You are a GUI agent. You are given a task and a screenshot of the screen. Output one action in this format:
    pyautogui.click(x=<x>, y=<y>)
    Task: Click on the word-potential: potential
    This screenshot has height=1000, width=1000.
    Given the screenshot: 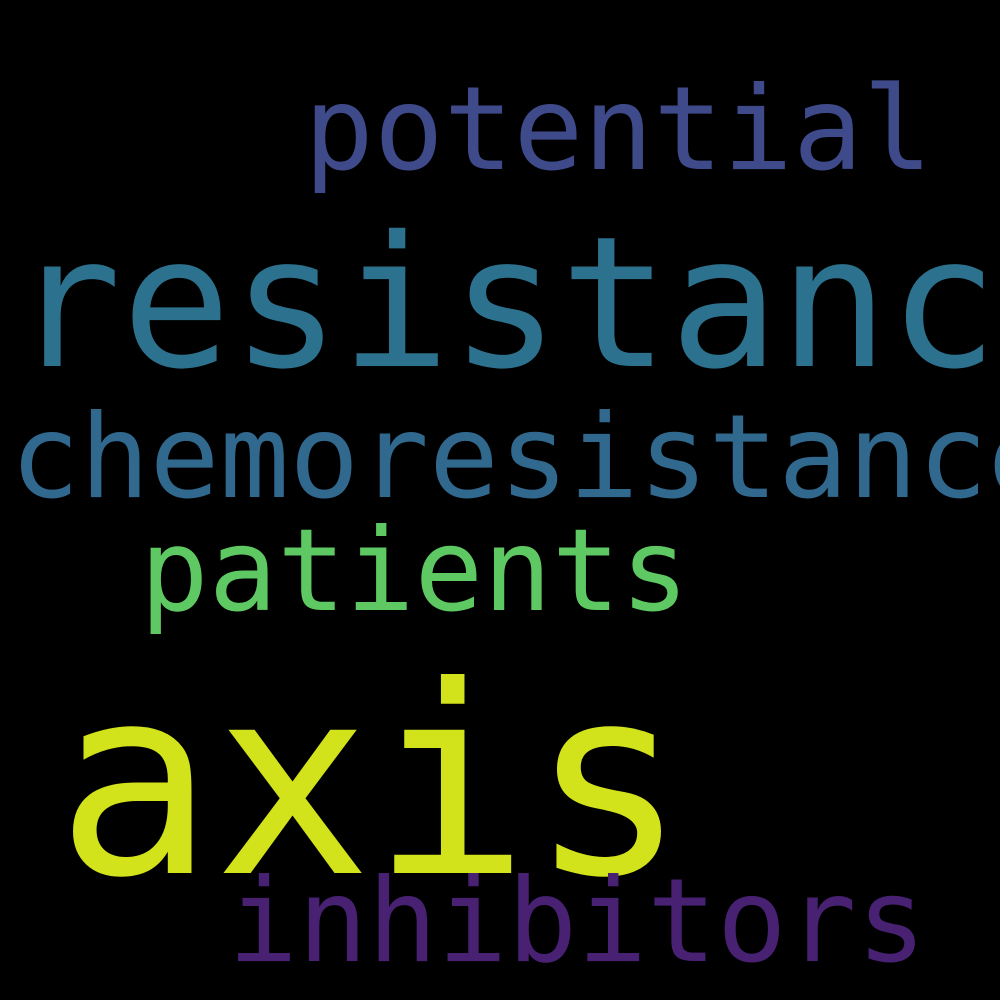 What is the action you would take?
    pyautogui.click(x=618, y=129)
    